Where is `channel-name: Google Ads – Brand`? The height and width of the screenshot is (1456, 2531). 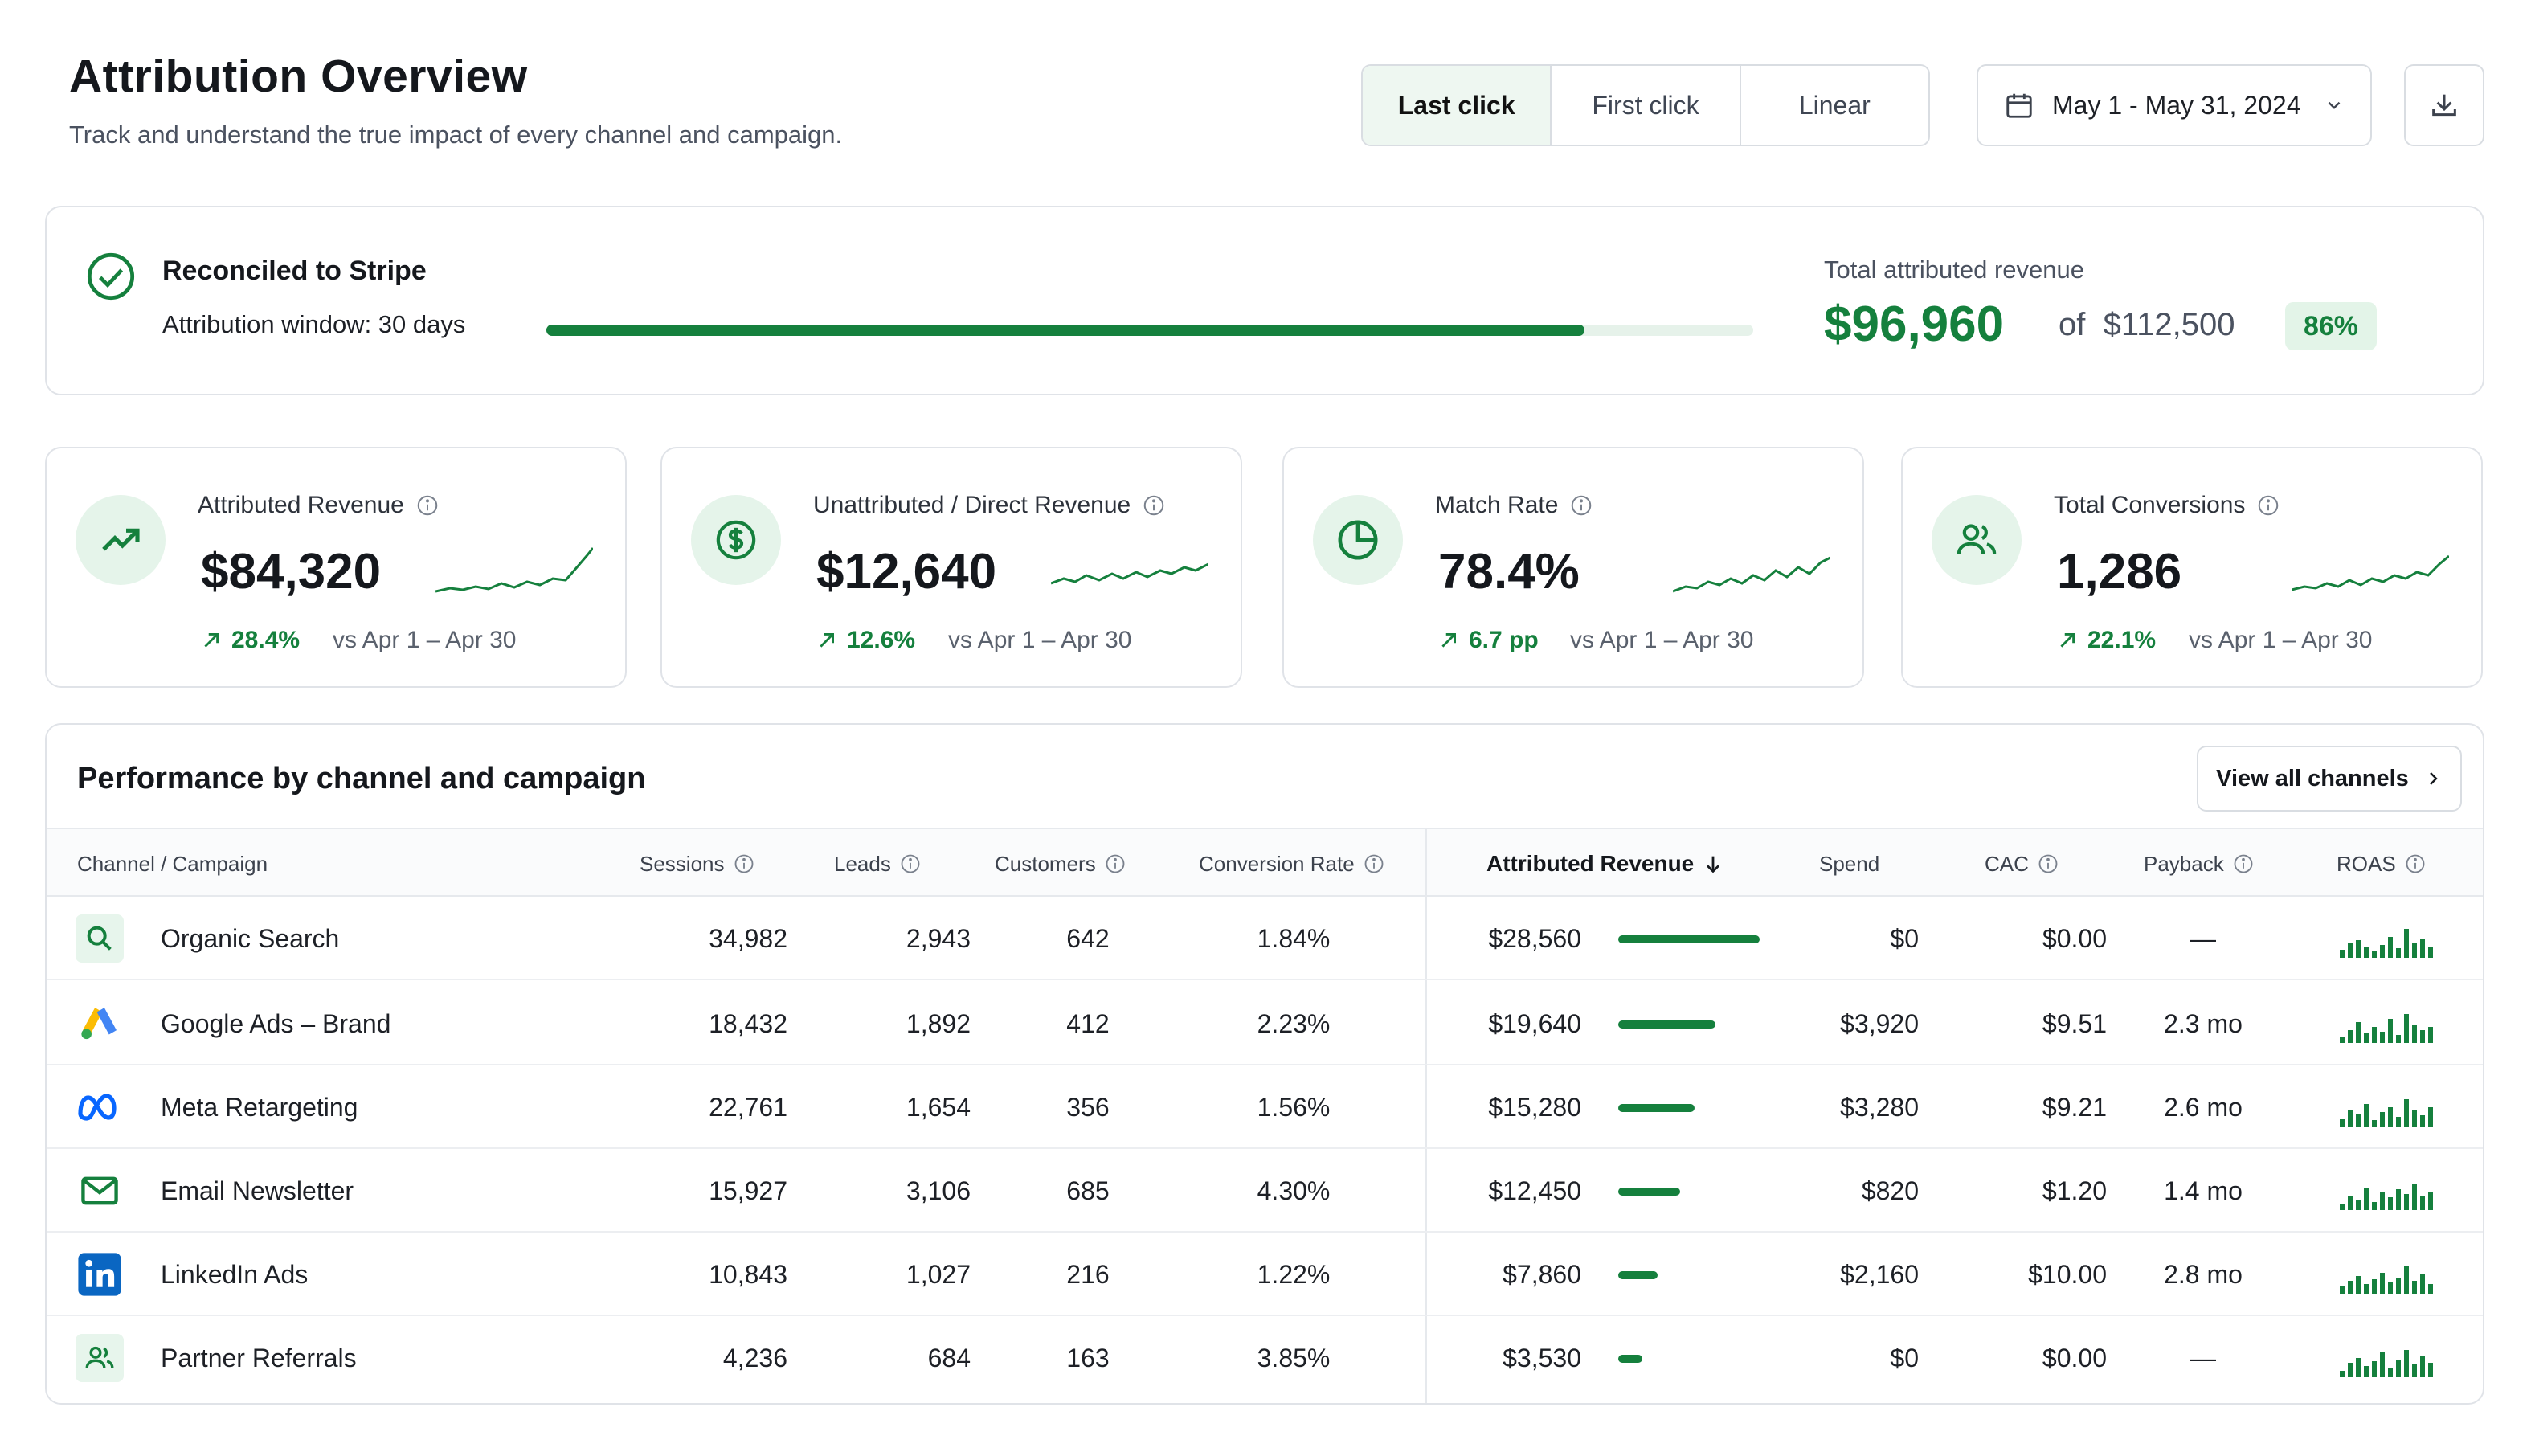 channel-name: Google Ads – Brand is located at coordinates (276, 1023).